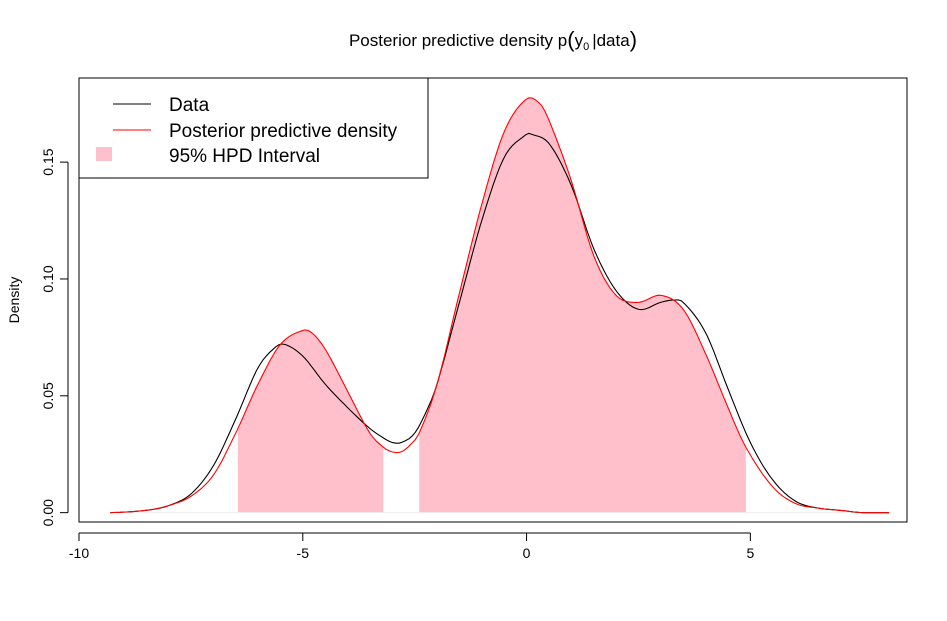 The width and height of the screenshot is (947, 621). What do you see at coordinates (48, 395) in the screenshot?
I see `y-tick-label: 0.05` at bounding box center [48, 395].